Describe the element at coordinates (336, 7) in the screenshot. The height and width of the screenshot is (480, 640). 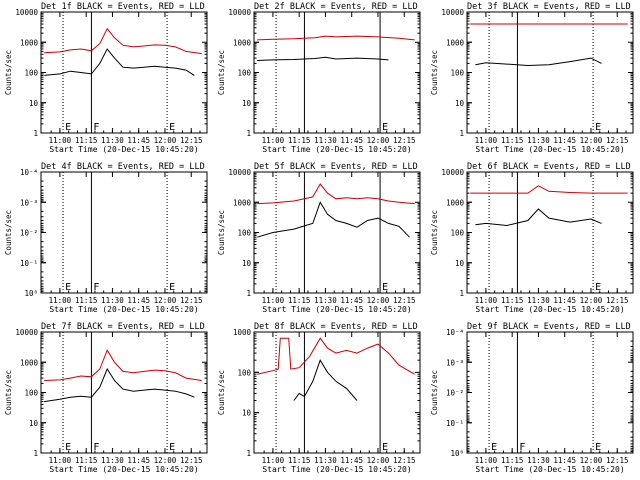
I see `plot-title: Det 2f BLACK = Events, RED = LLD` at that location.